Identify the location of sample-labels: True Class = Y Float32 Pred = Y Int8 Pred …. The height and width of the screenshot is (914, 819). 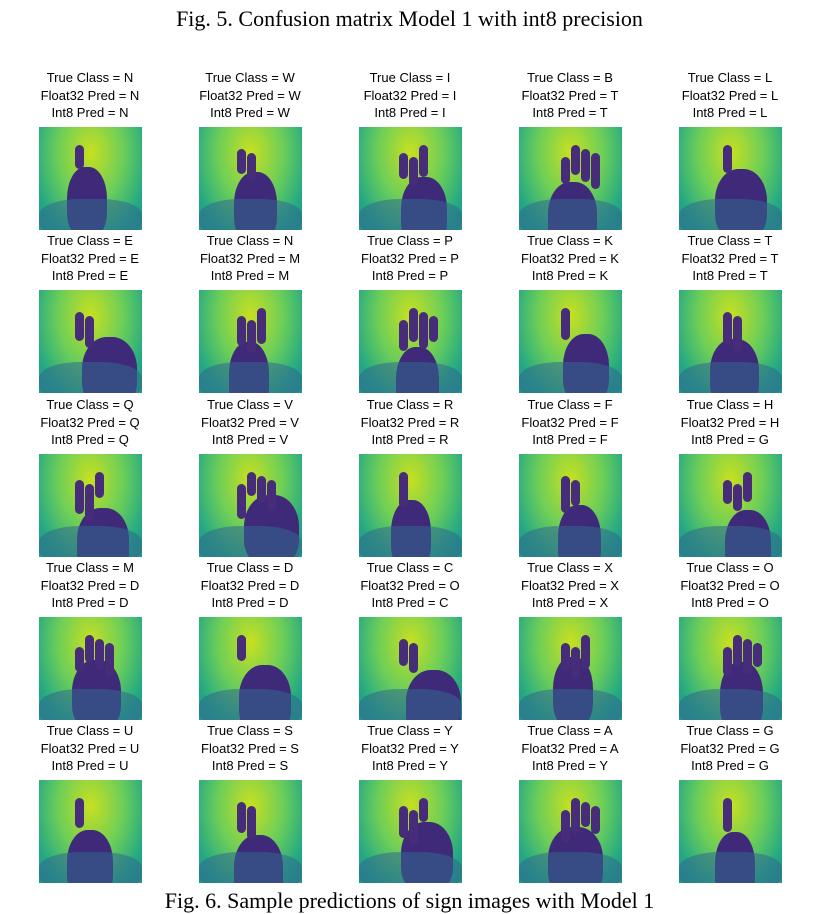
(410, 748).